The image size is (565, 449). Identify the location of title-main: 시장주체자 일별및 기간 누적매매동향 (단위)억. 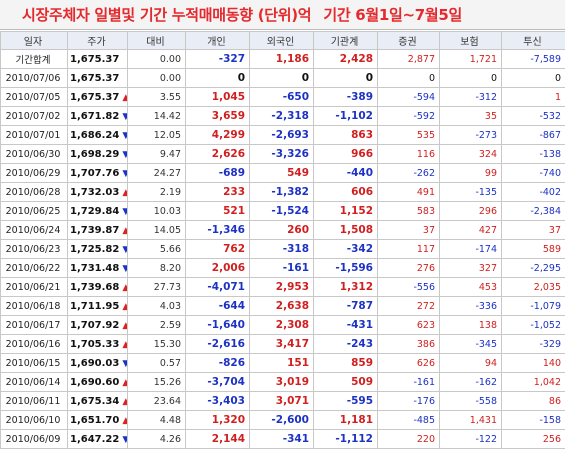
(166, 15).